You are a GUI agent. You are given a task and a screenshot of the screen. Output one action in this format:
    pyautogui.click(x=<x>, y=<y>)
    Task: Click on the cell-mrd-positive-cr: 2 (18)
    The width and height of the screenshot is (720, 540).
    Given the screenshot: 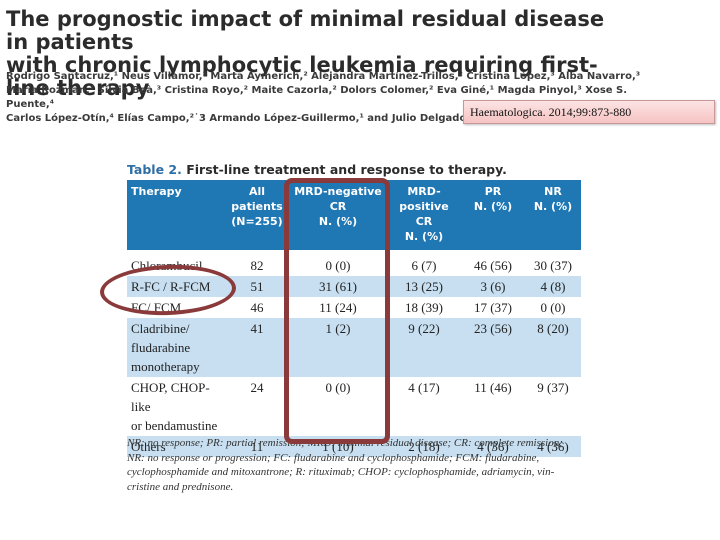 What is the action you would take?
    pyautogui.click(x=424, y=446)
    